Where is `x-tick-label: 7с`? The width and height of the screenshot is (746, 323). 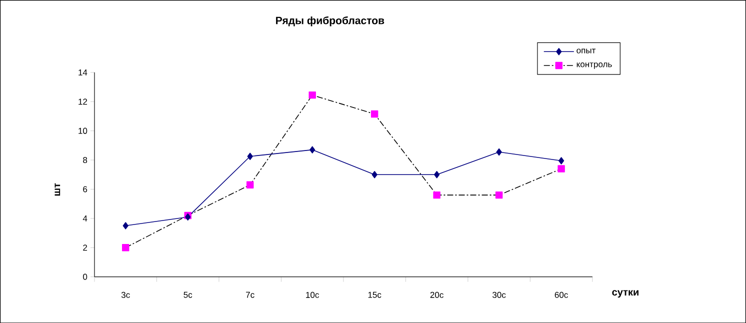 x-tick-label: 7с is located at coordinates (250, 295).